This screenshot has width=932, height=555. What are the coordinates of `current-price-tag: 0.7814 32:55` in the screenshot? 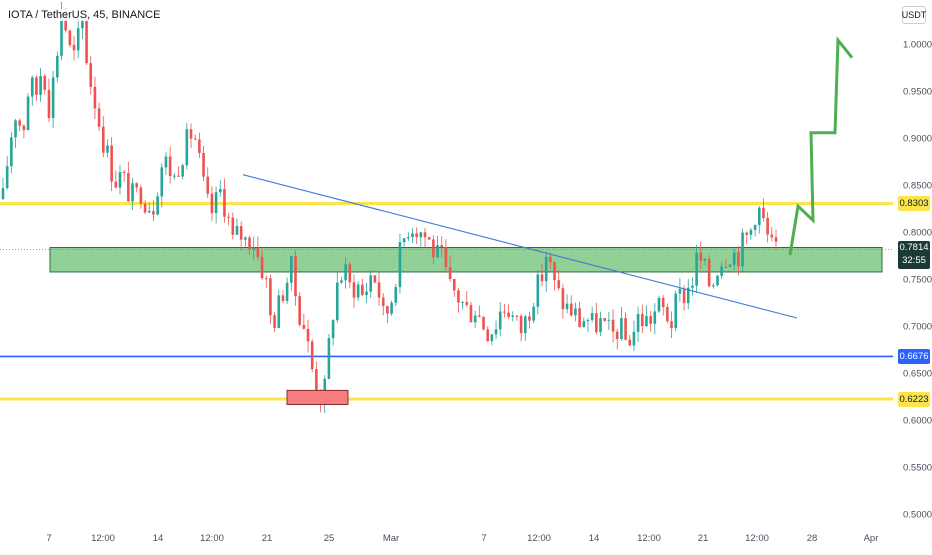 It's located at (914, 255).